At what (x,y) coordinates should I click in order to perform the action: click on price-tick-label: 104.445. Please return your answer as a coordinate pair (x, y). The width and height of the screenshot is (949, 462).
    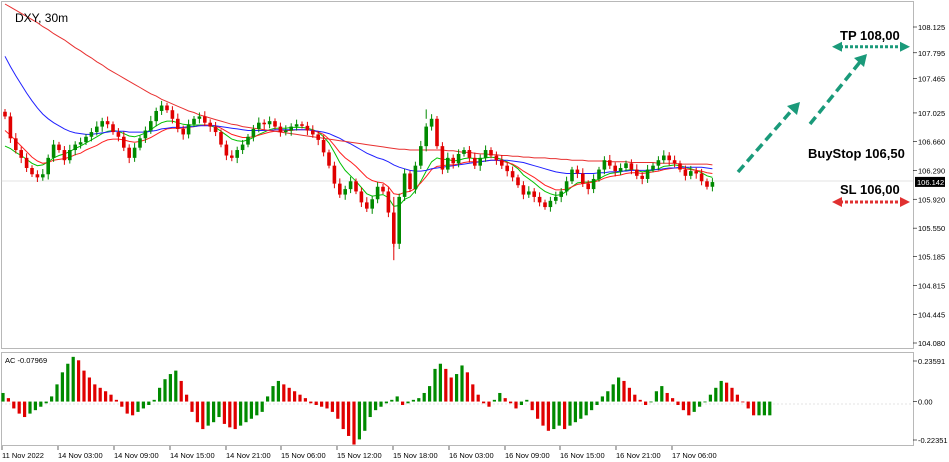
    Looking at the image, I should click on (931, 314).